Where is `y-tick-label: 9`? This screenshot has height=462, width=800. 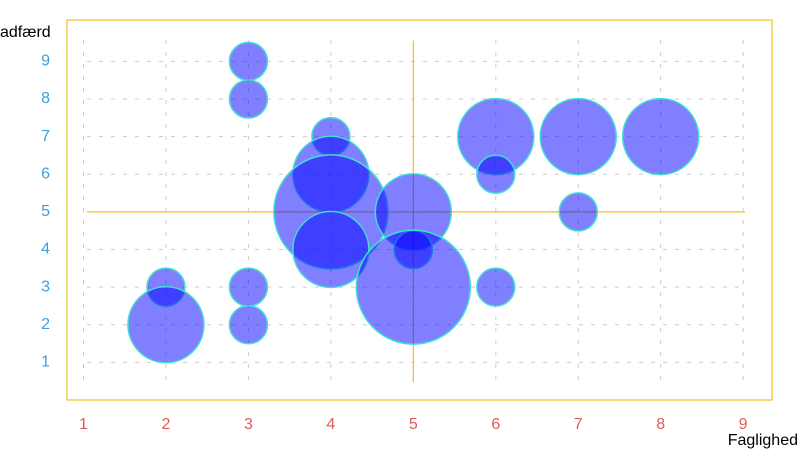
y-tick-label: 9 is located at coordinates (45, 61).